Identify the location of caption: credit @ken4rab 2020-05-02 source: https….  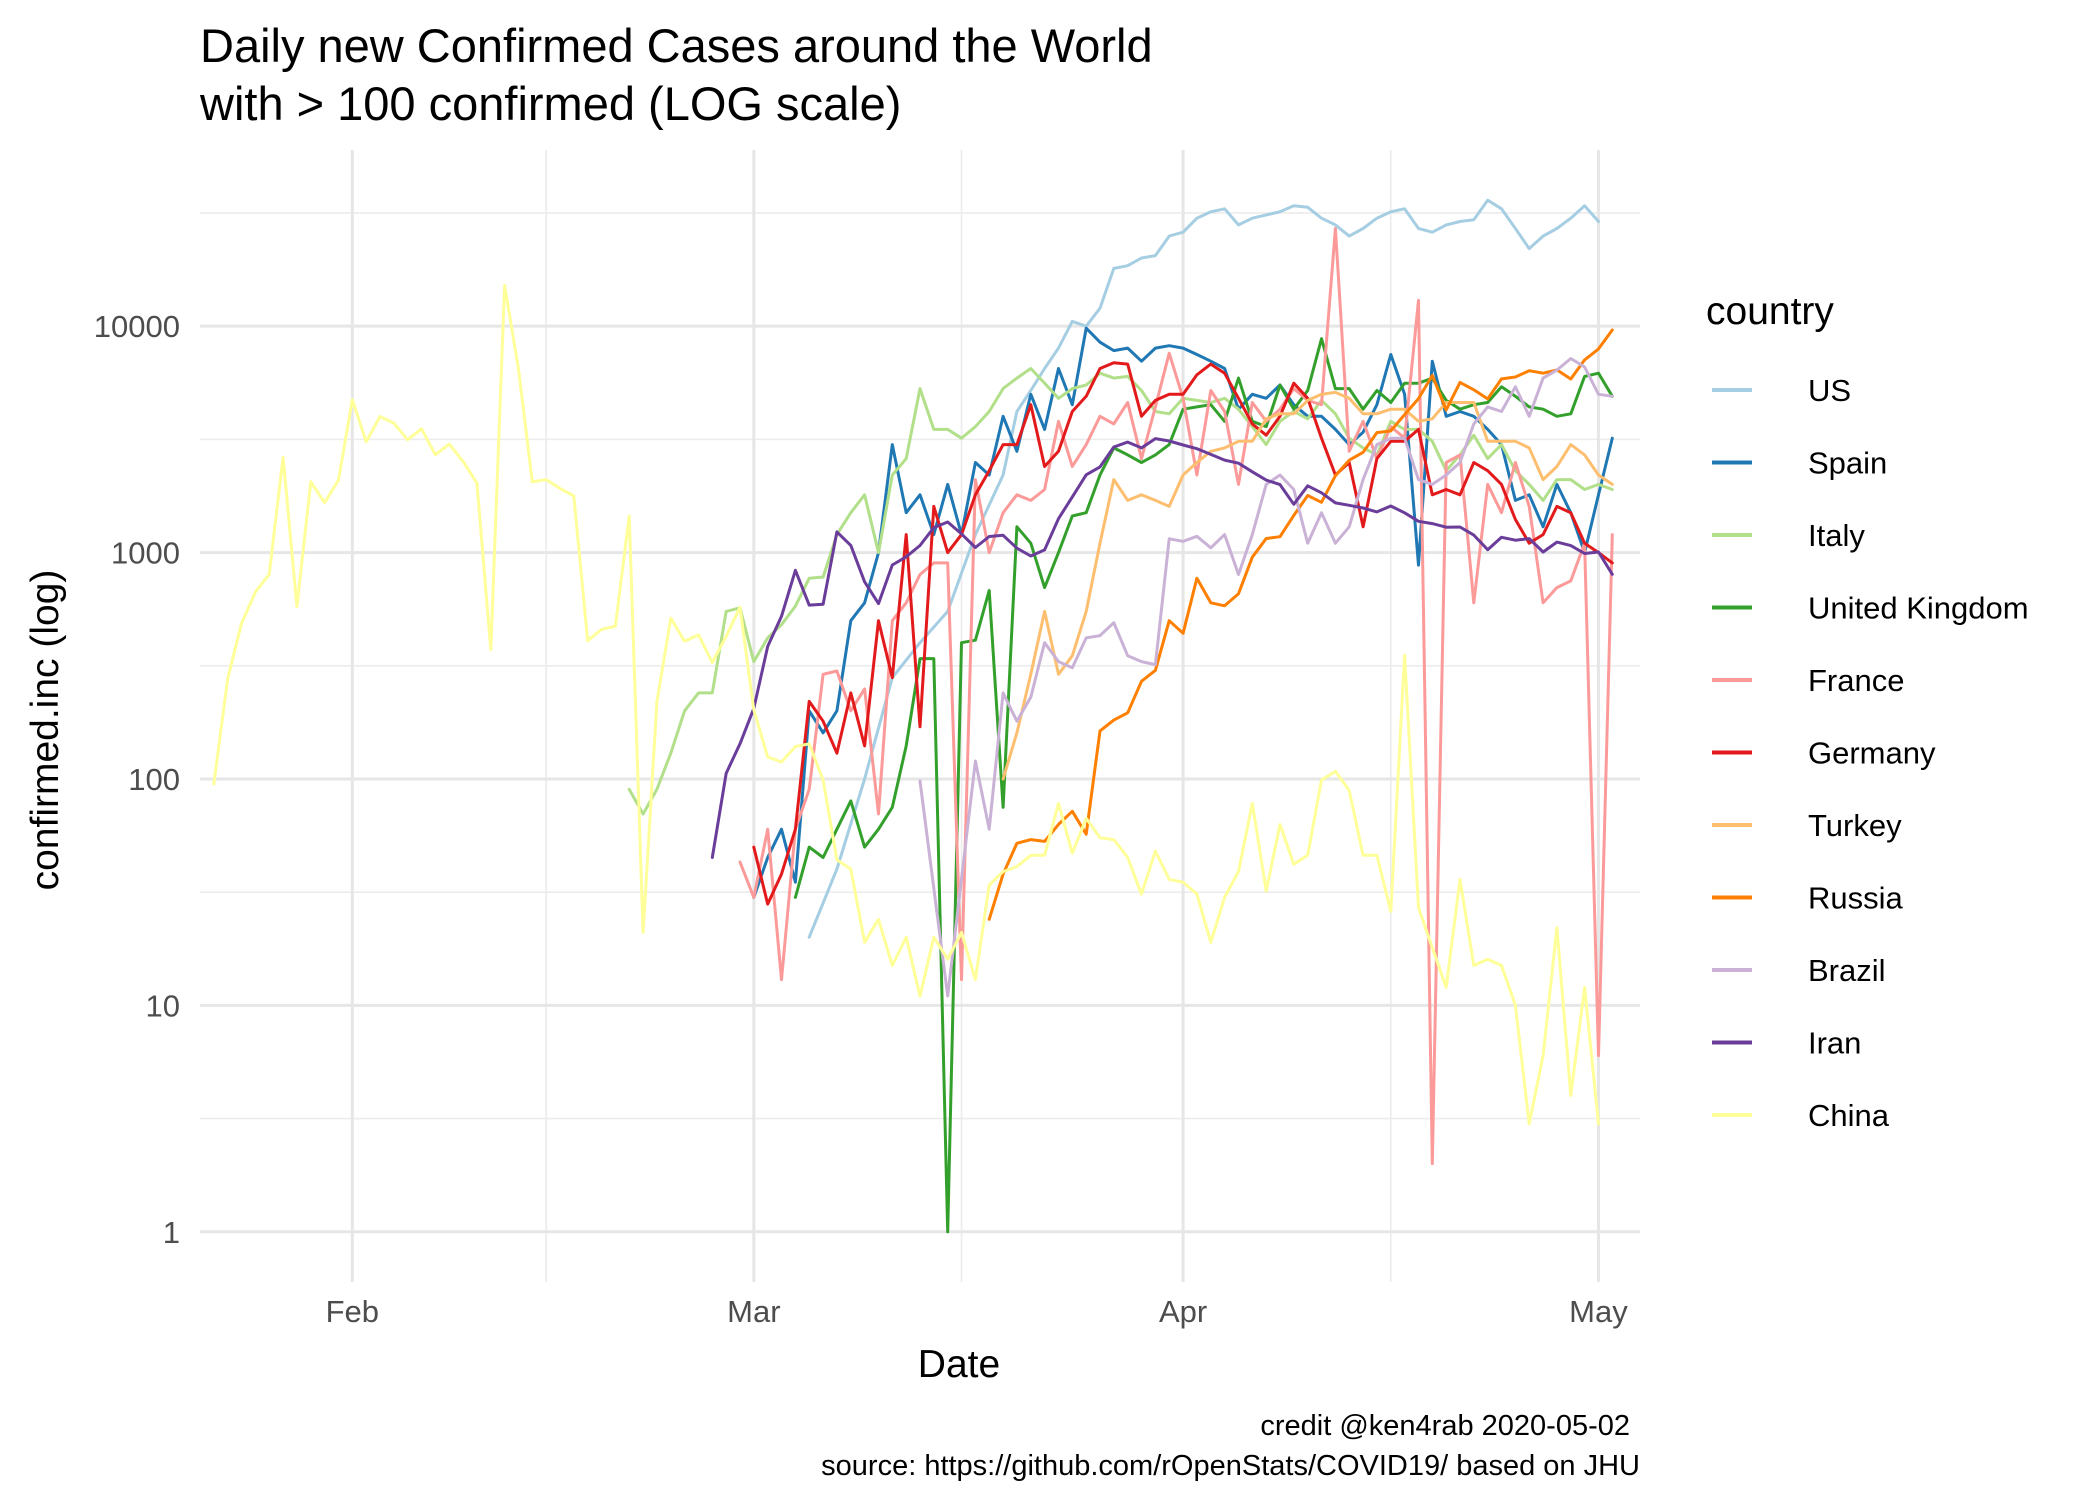
(1230, 1446).